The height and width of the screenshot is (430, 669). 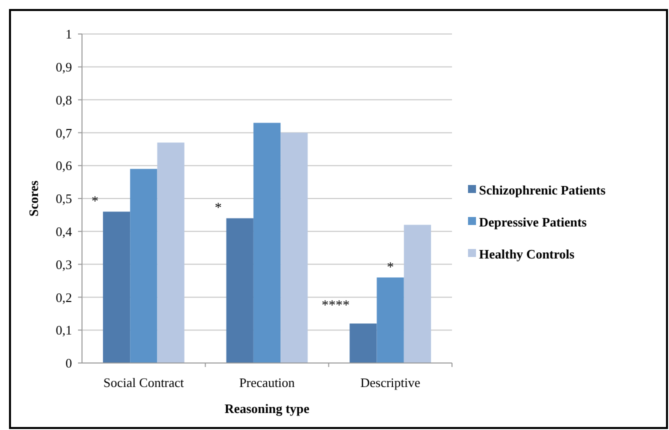 I want to click on y-tick-label: 1, so click(x=69, y=34).